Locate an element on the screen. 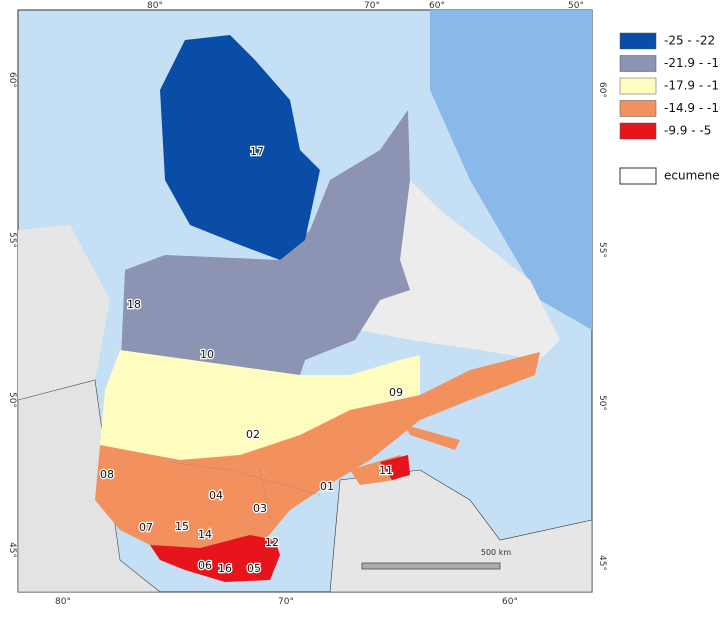 The width and height of the screenshot is (720, 621). legend-label: -17.9 - -15 is located at coordinates (692, 86).